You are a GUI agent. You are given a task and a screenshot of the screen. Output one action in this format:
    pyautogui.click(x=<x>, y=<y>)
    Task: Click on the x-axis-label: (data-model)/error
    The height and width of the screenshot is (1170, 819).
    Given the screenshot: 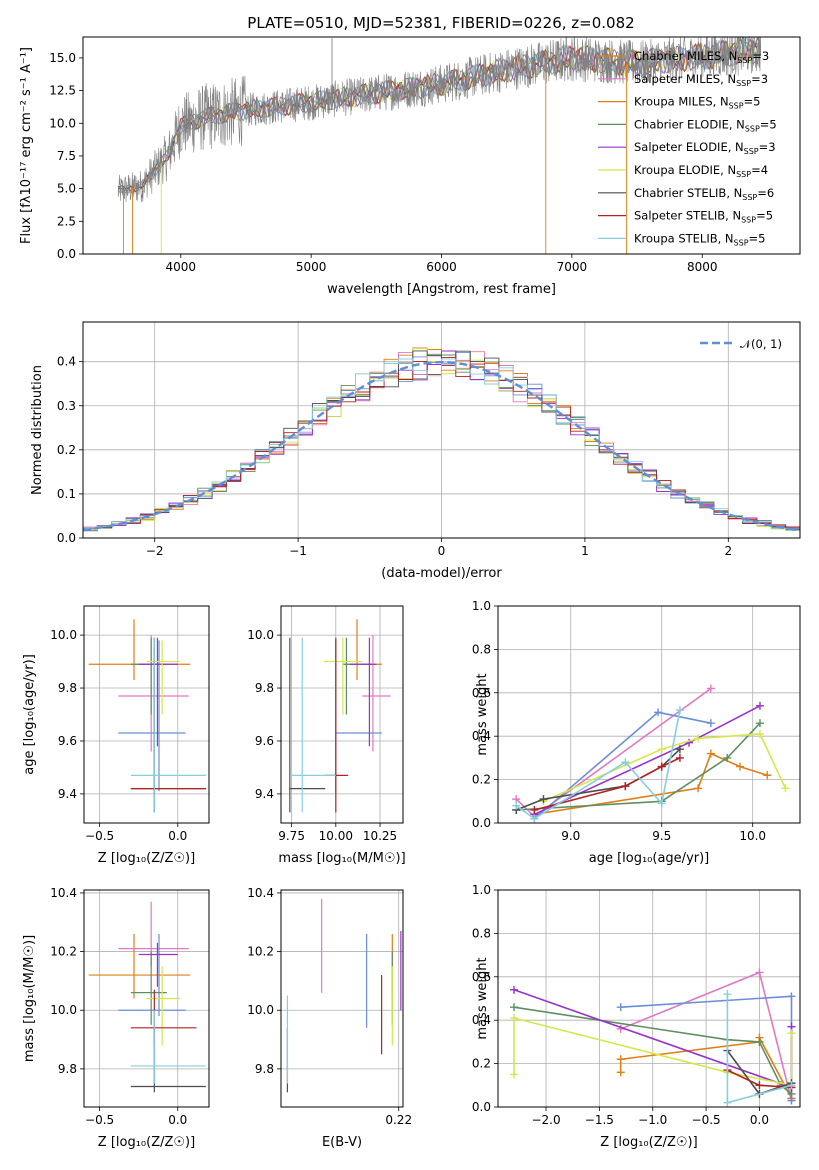 What is the action you would take?
    pyautogui.click(x=441, y=573)
    